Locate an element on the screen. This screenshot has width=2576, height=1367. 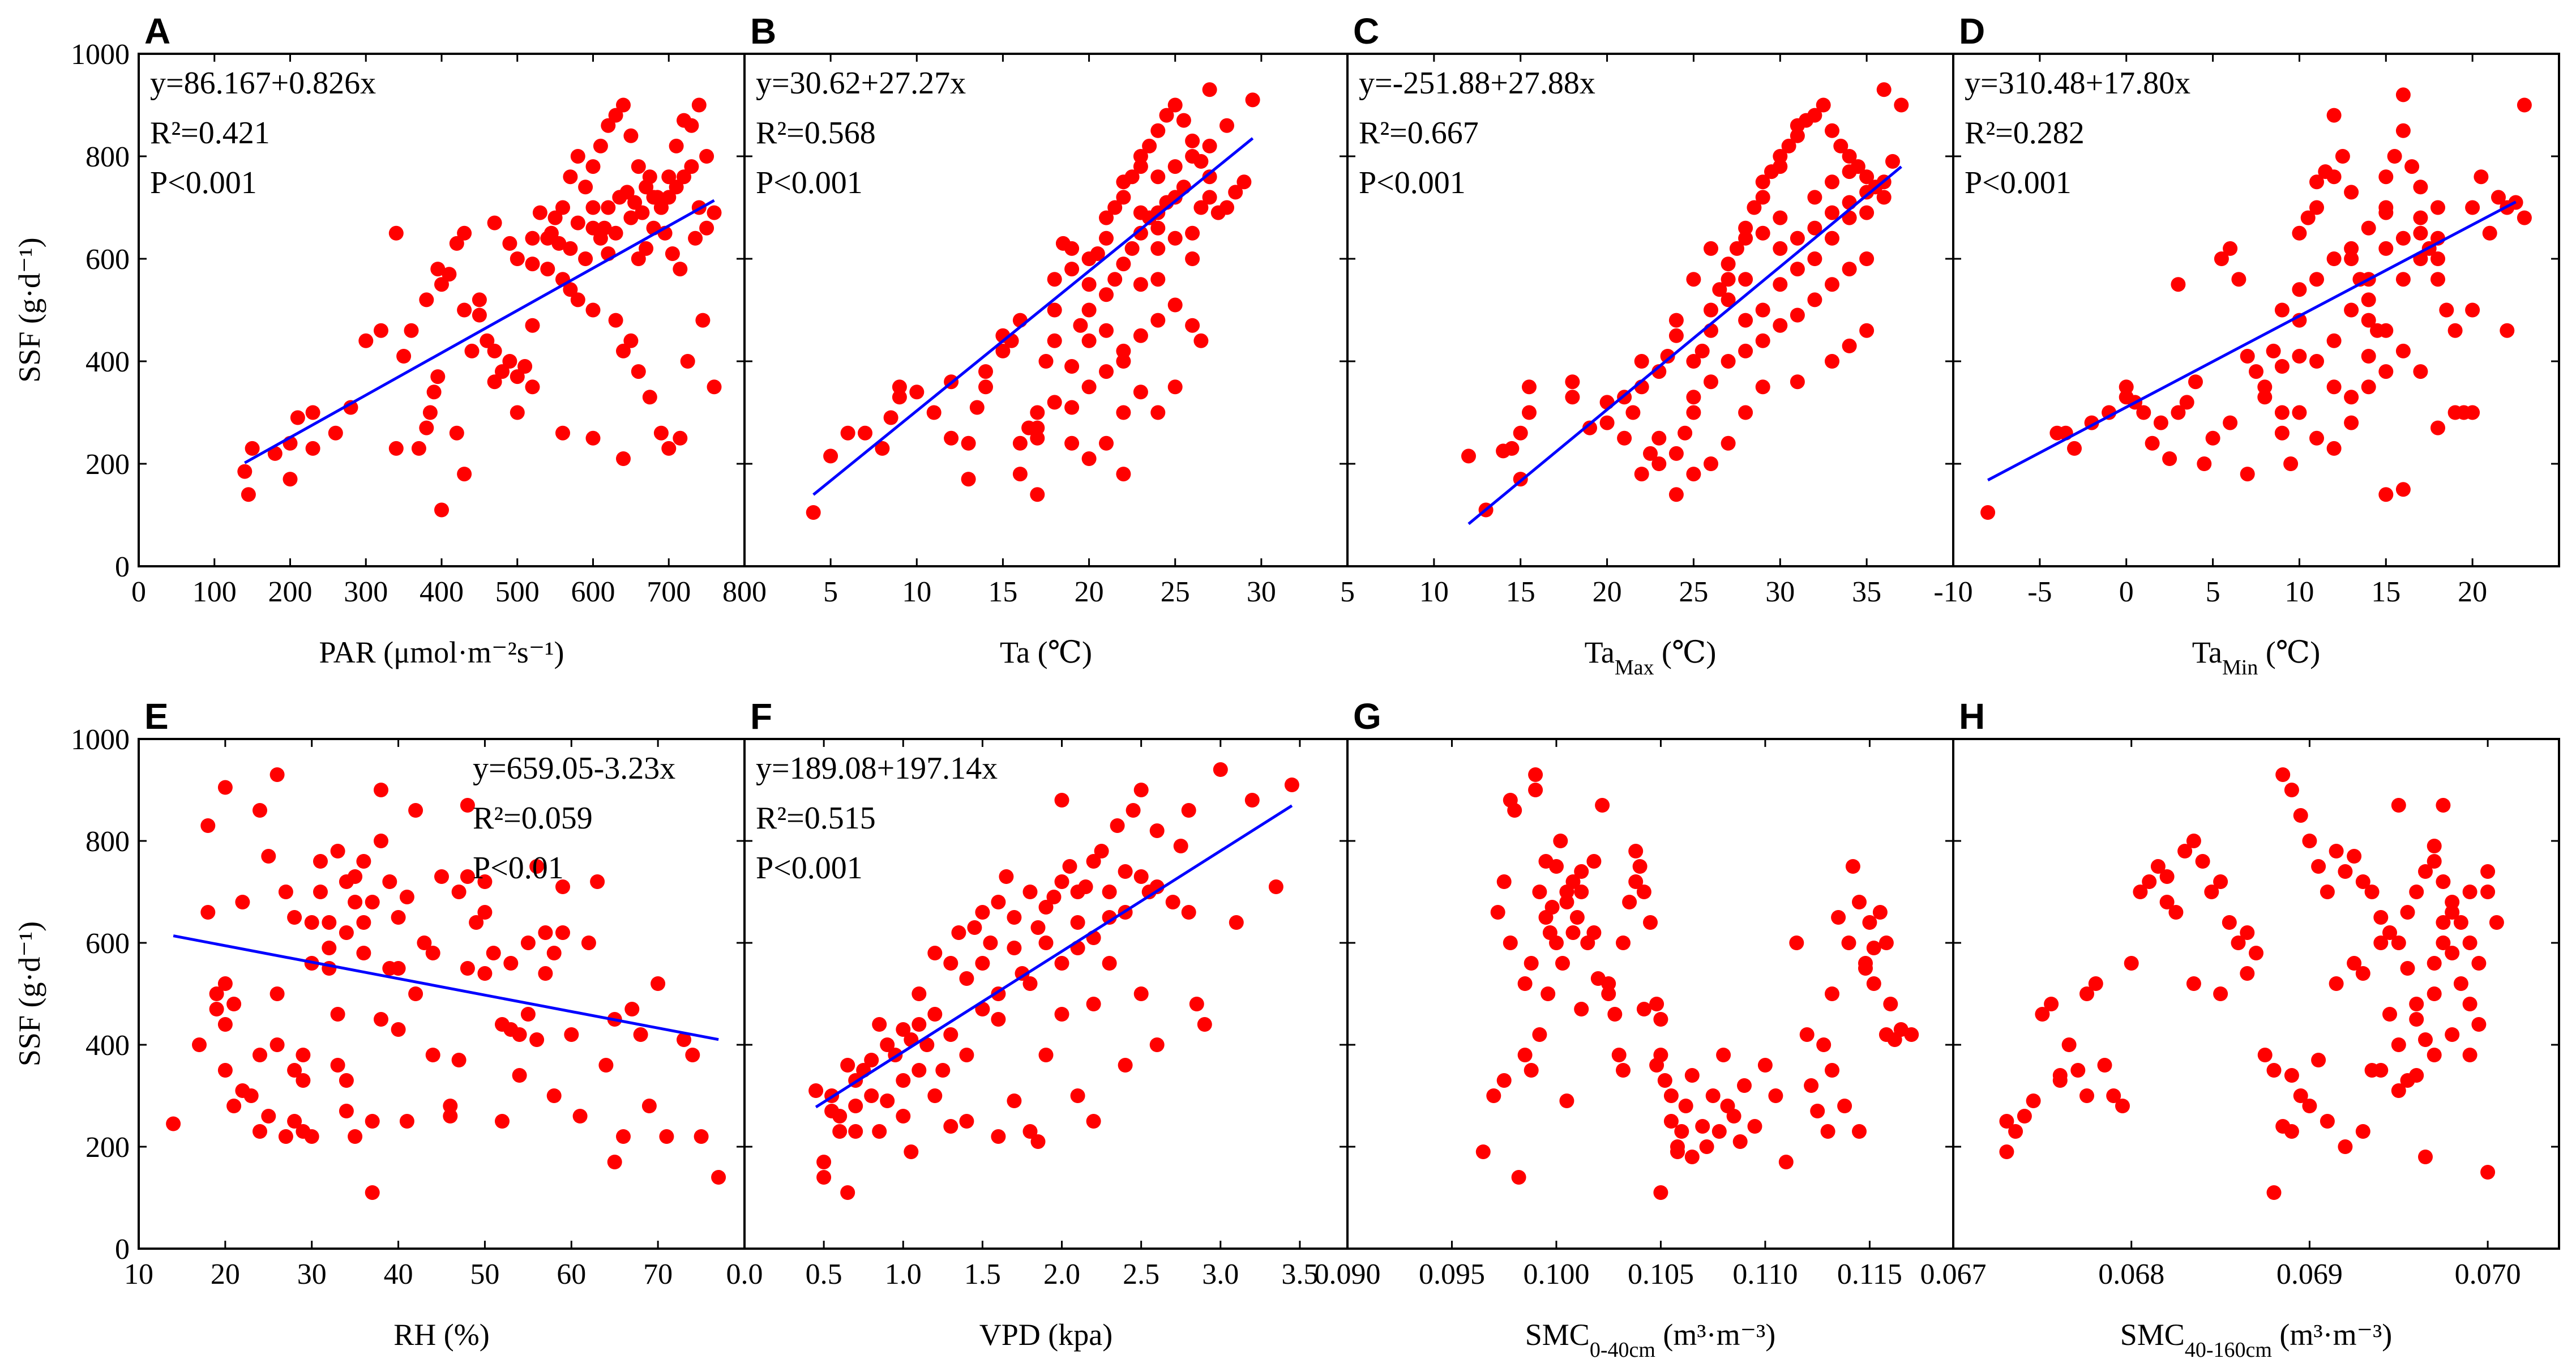
x-axis-title: TaMax (℃) is located at coordinates (1651, 657).